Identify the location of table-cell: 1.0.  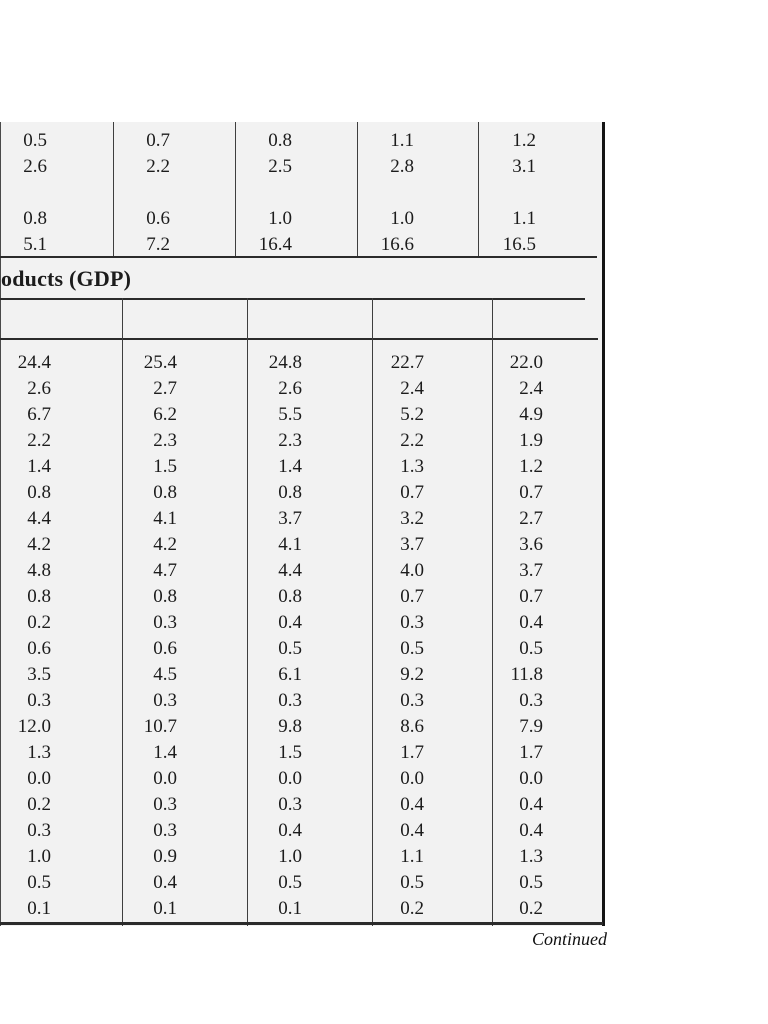
(290, 856).